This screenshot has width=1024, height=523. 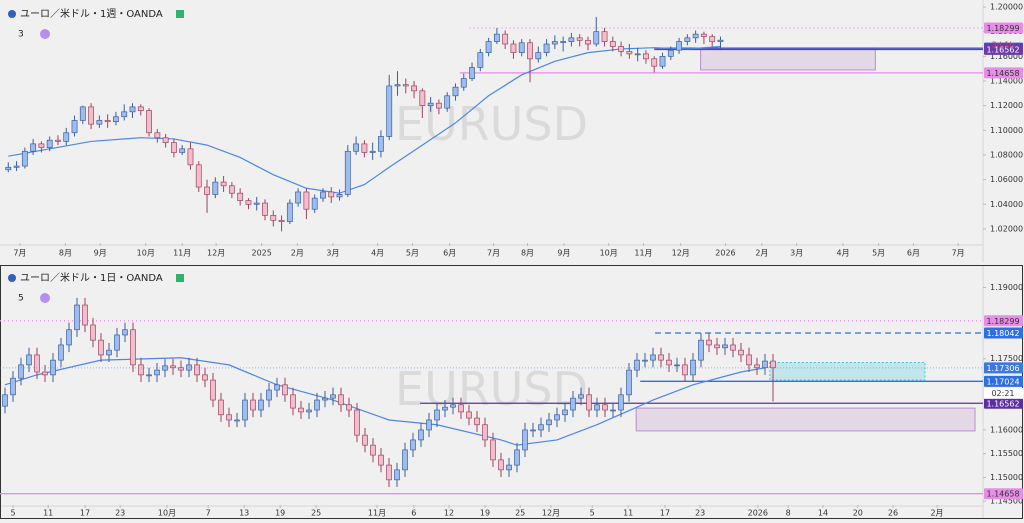 What do you see at coordinates (1006, 179) in the screenshot?
I see `y-tick-label: 1.06000` at bounding box center [1006, 179].